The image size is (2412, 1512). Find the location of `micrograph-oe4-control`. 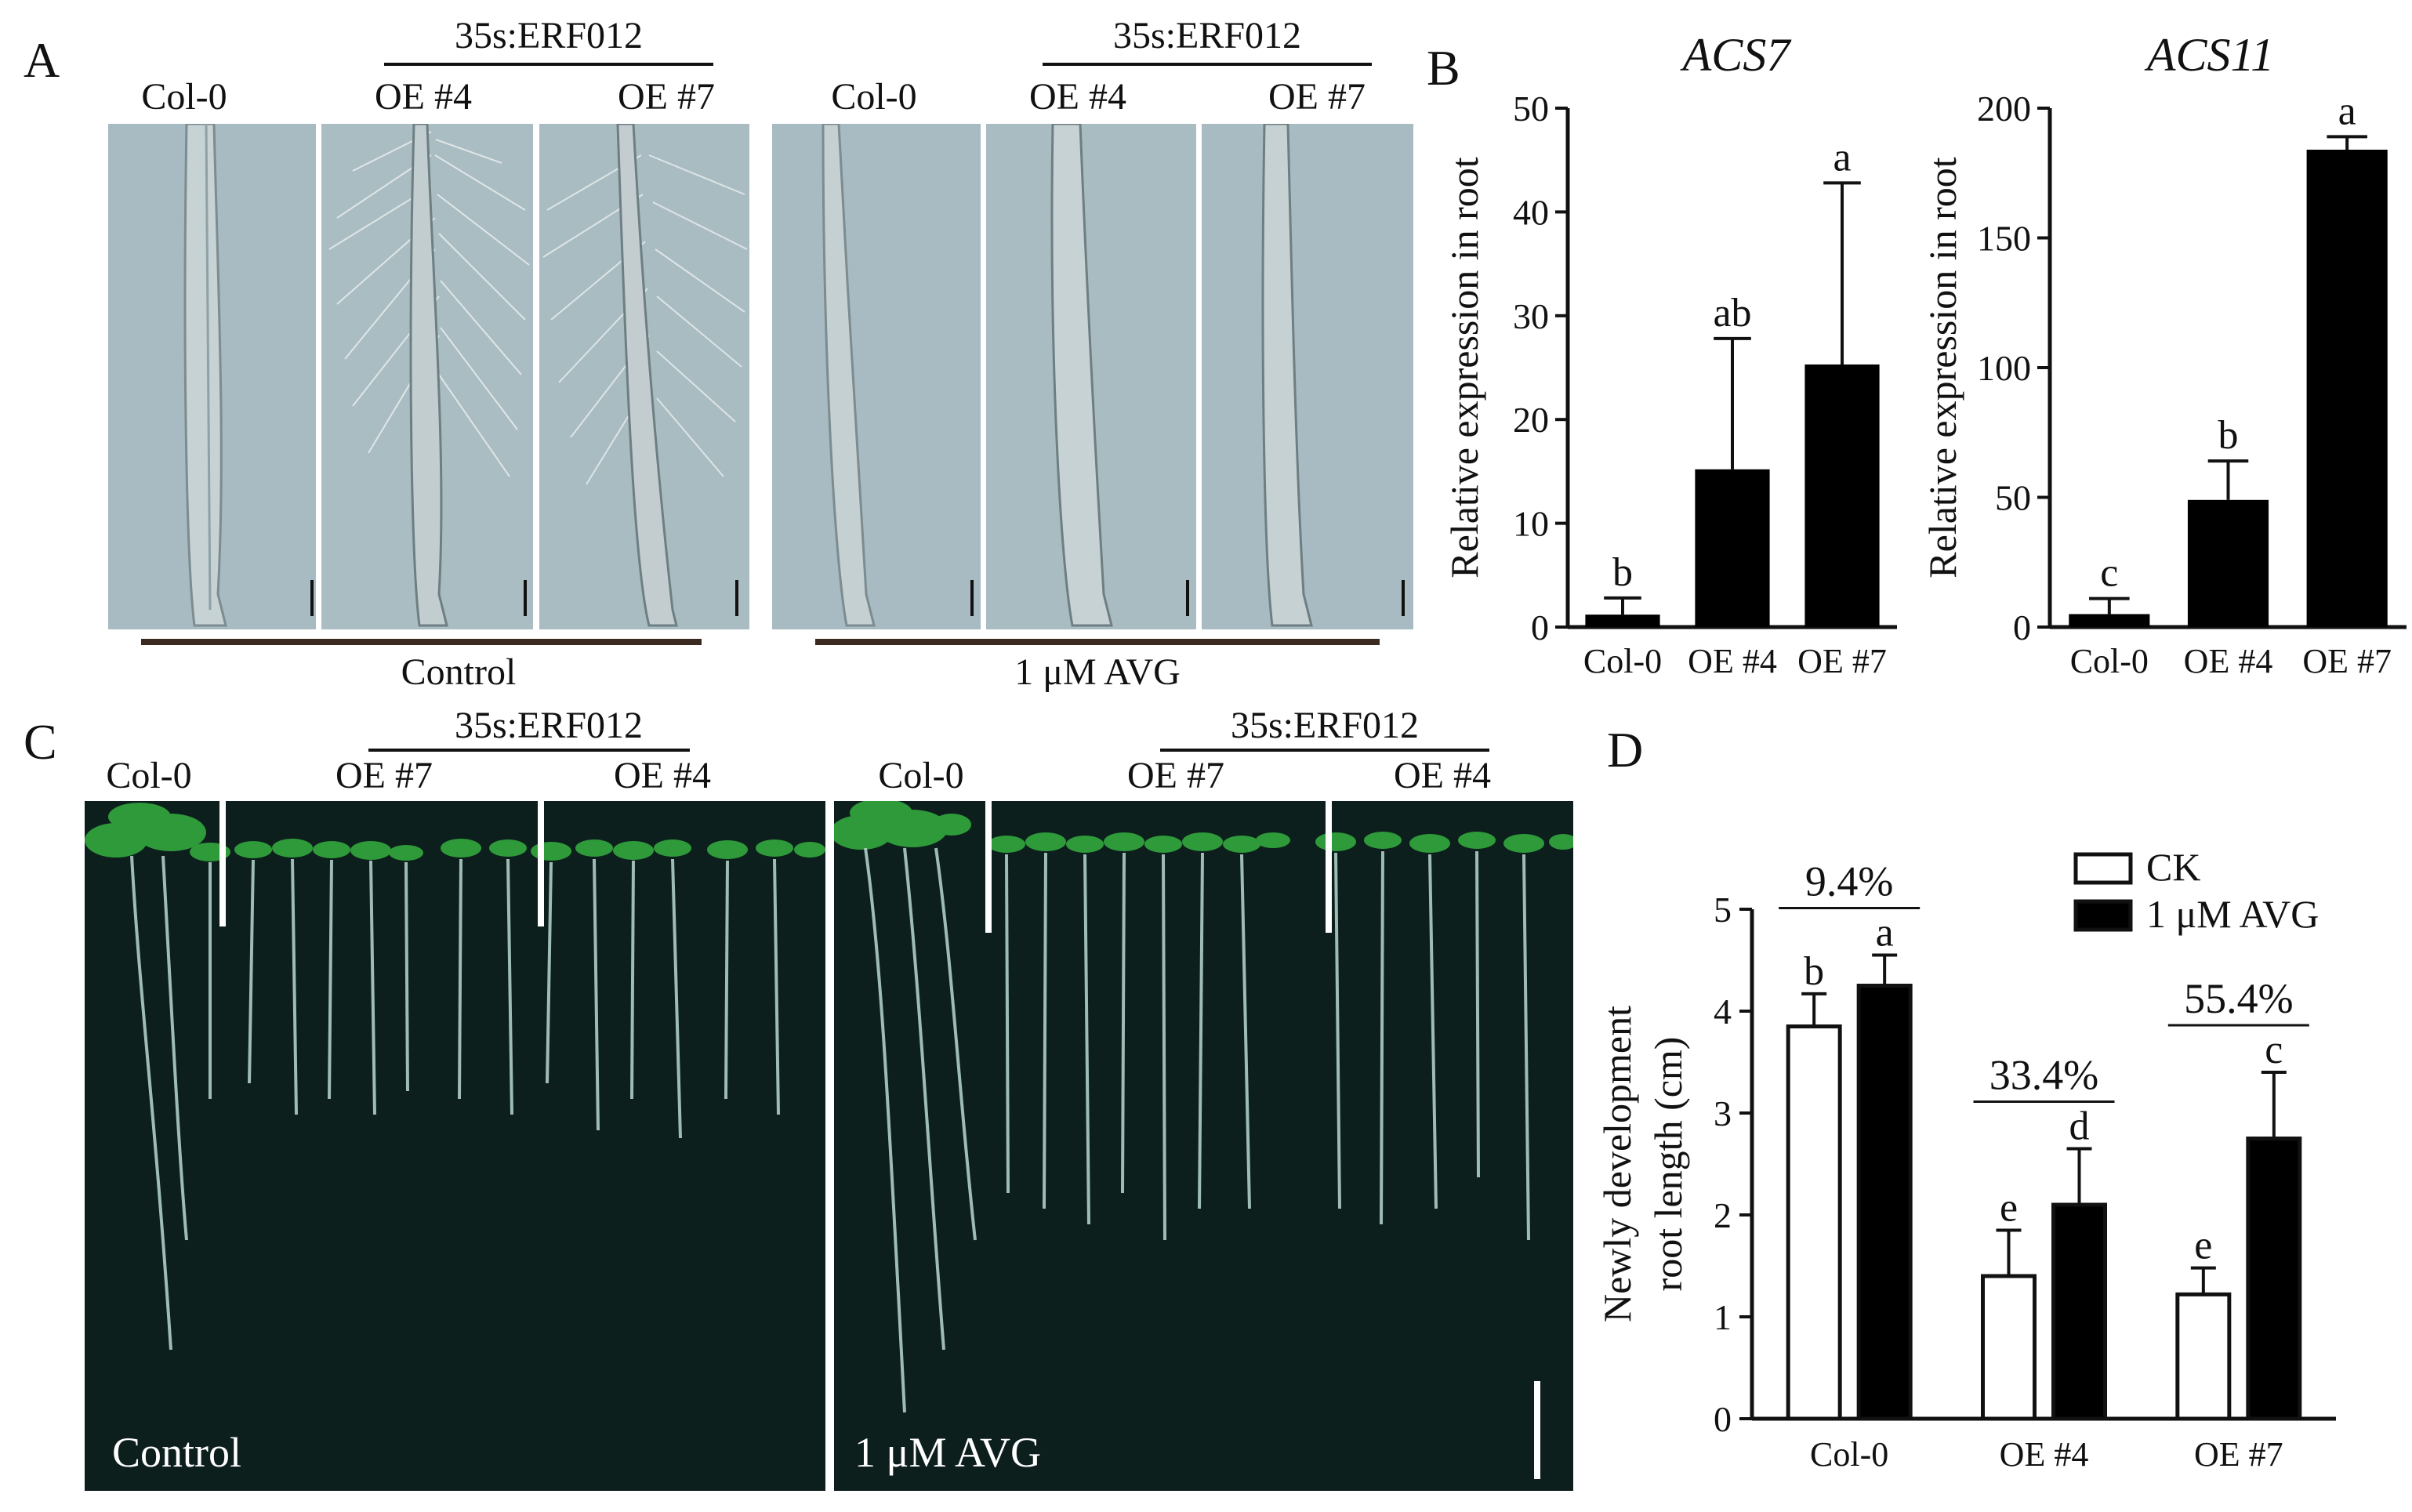

micrograph-oe4-control is located at coordinates (427, 376).